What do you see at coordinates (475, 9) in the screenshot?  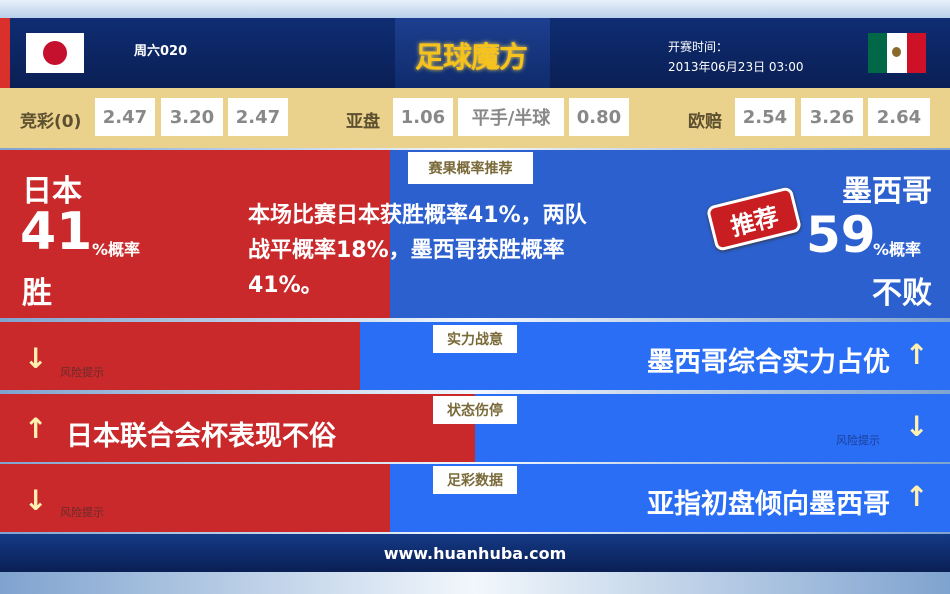 I see `top-band` at bounding box center [475, 9].